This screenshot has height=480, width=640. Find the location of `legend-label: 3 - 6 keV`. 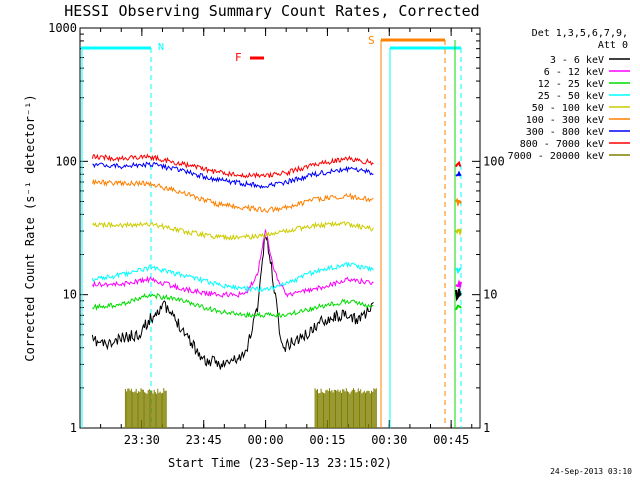

legend-label: 3 - 6 keV is located at coordinates (577, 60).